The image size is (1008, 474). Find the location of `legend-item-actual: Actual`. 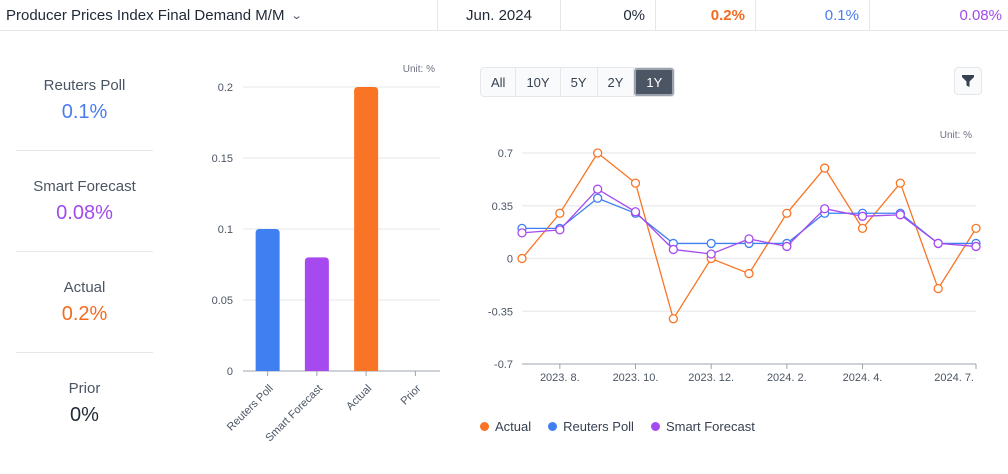

legend-item-actual: Actual is located at coordinates (505, 426).